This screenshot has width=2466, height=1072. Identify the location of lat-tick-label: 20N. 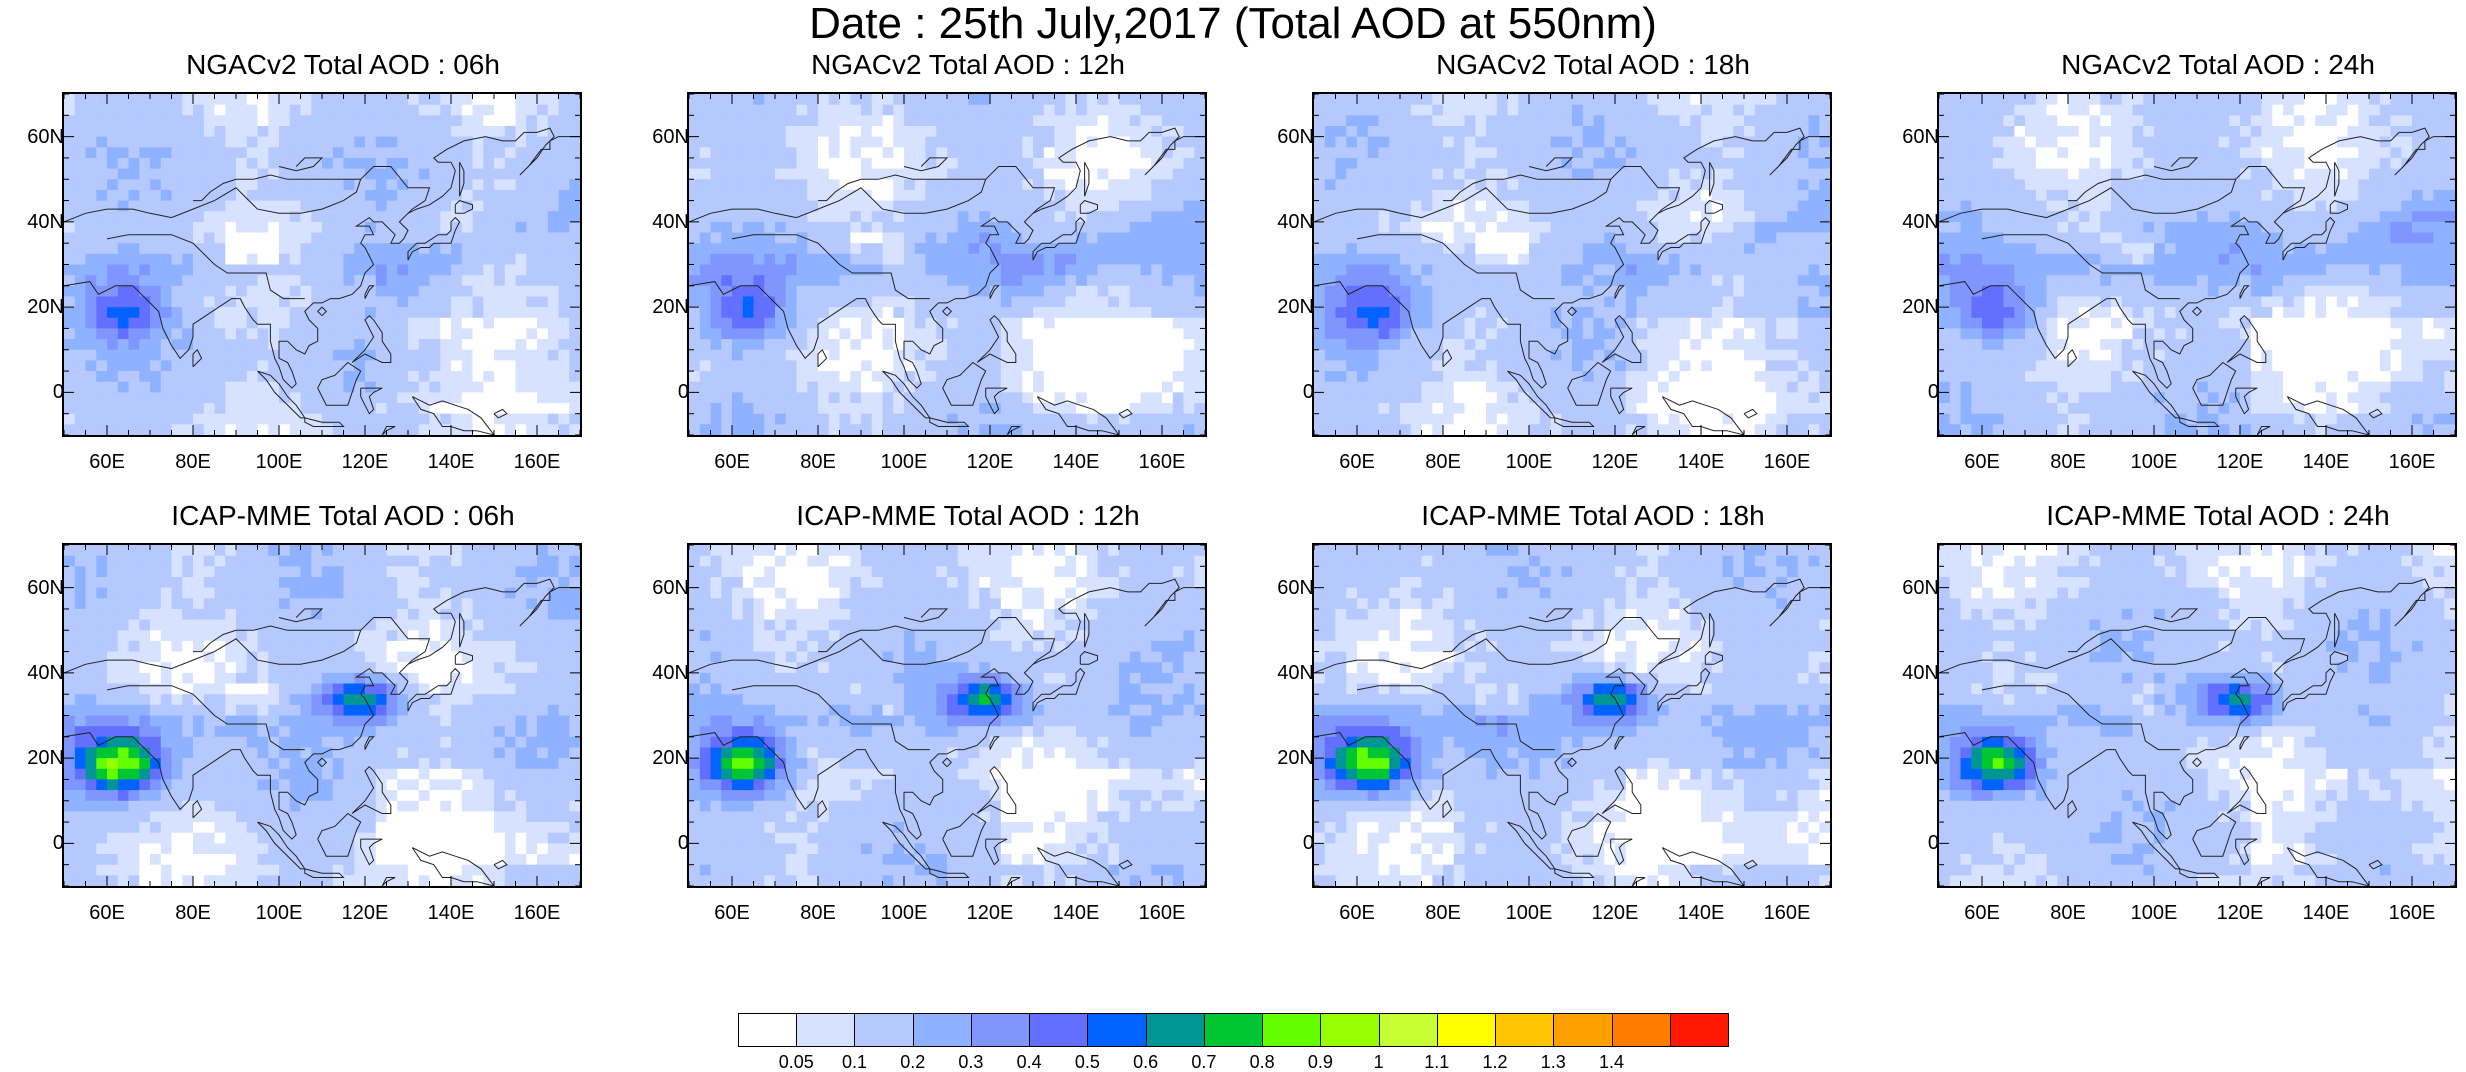
(1284, 307).